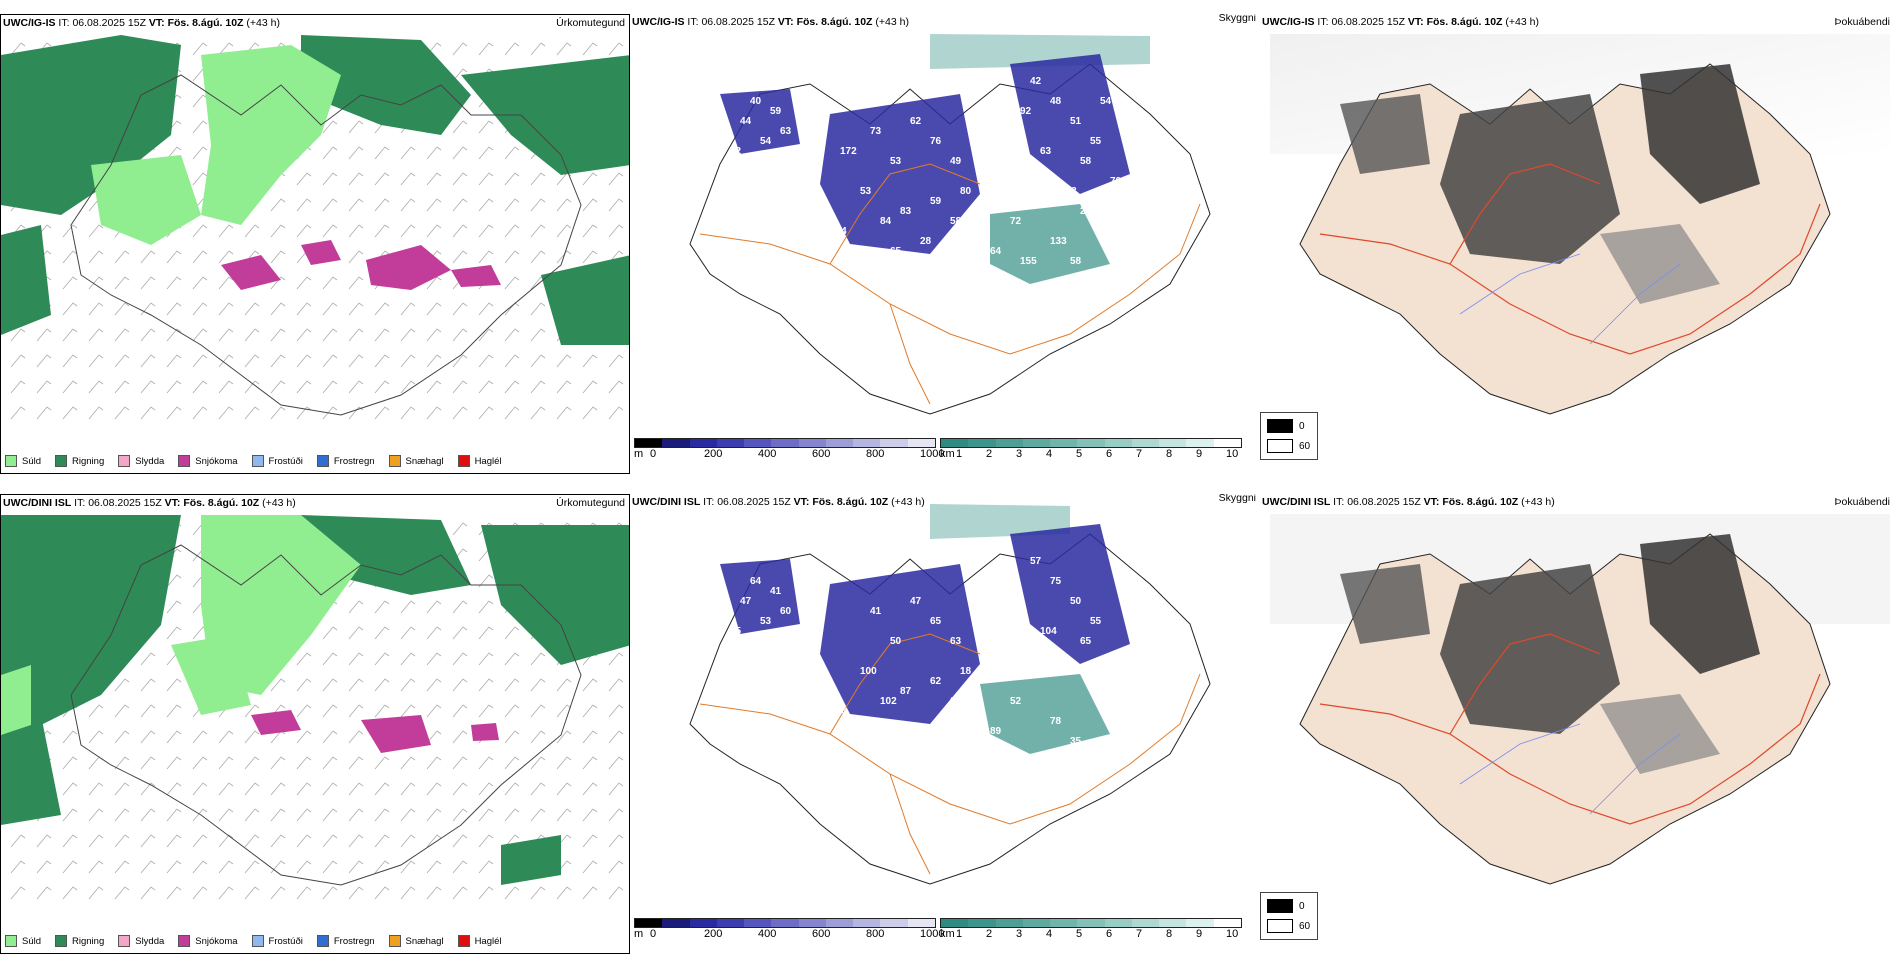  What do you see at coordinates (285, 461) in the screenshot?
I see `legend-label: Frostúði` at bounding box center [285, 461].